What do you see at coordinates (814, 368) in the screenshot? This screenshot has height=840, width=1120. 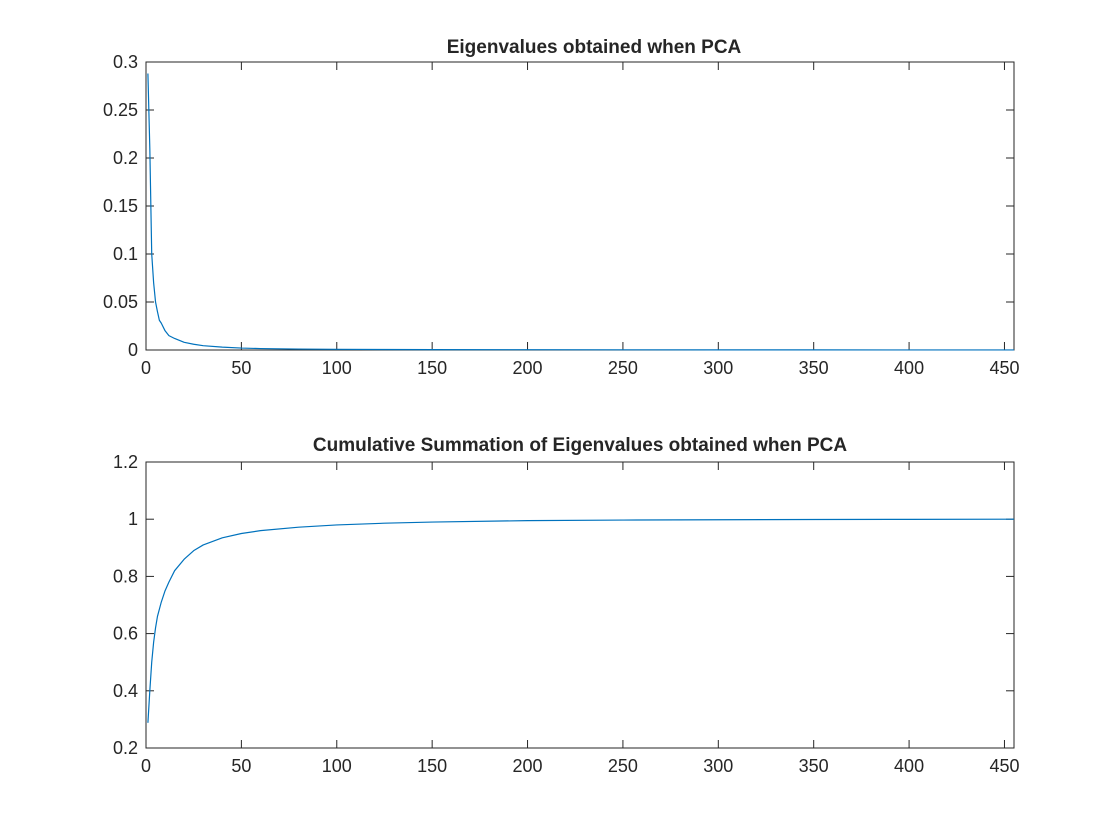 I see `eigenvalues-x-tick-label: 350` at bounding box center [814, 368].